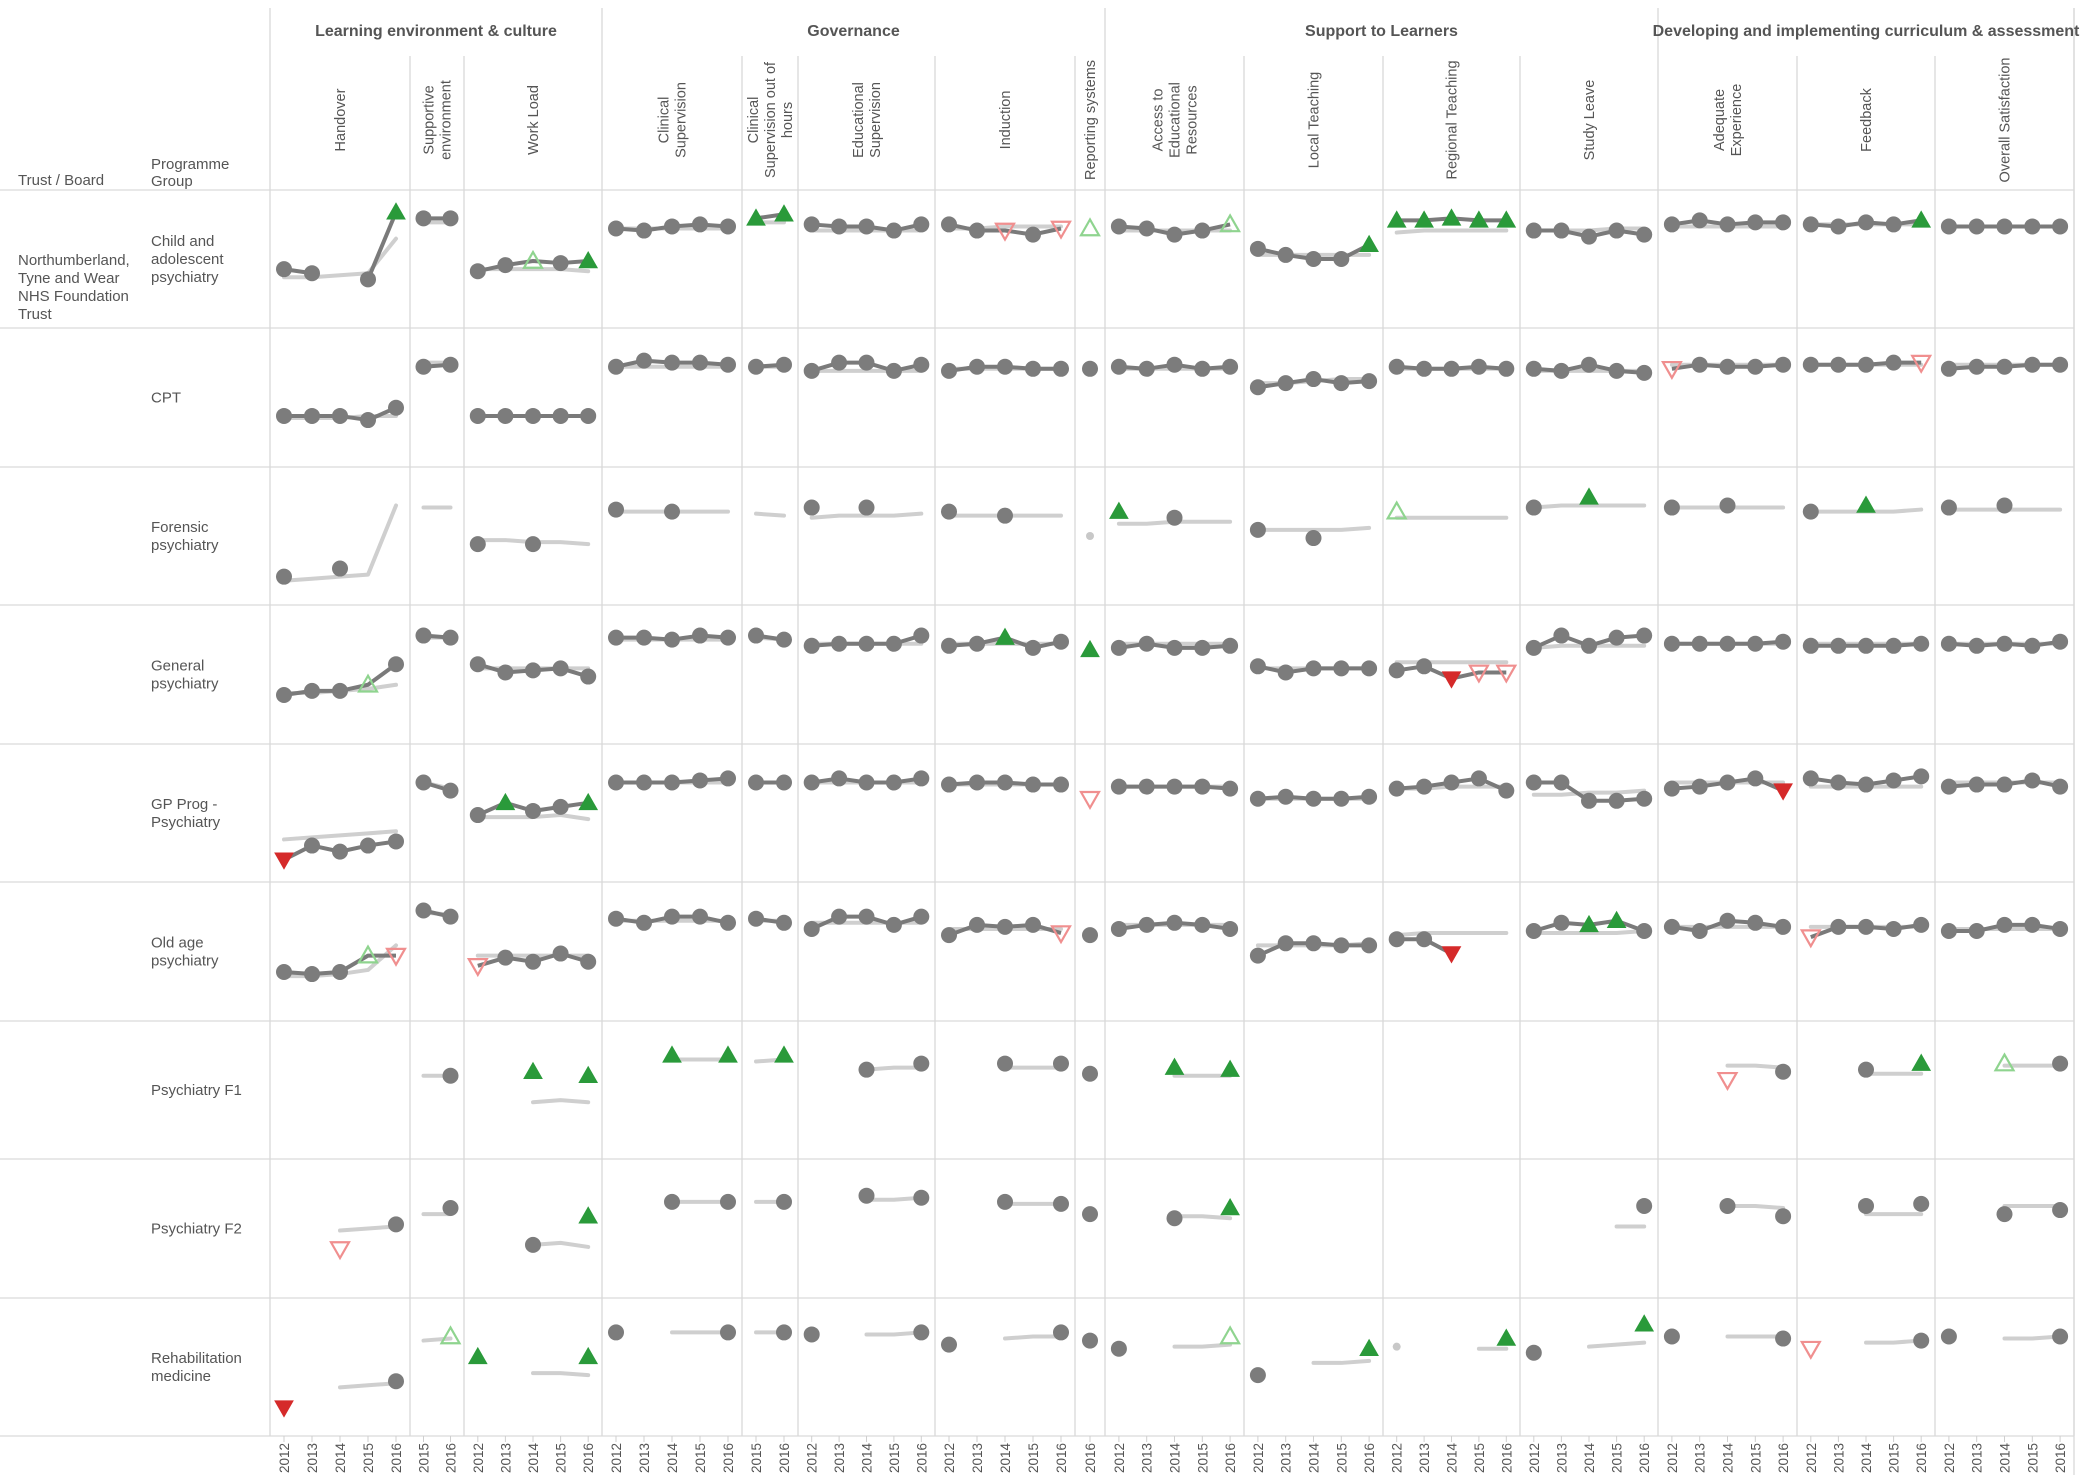 The image size is (2083, 1475). Describe the element at coordinates (284, 861) in the screenshot. I see `below-outlier-marker` at that location.